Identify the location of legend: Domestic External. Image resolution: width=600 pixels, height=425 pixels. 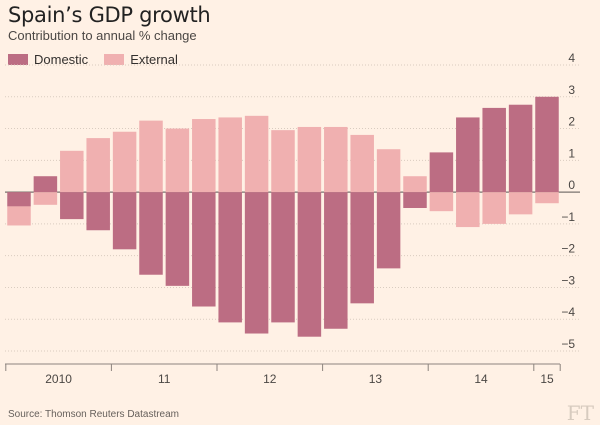
(101, 59).